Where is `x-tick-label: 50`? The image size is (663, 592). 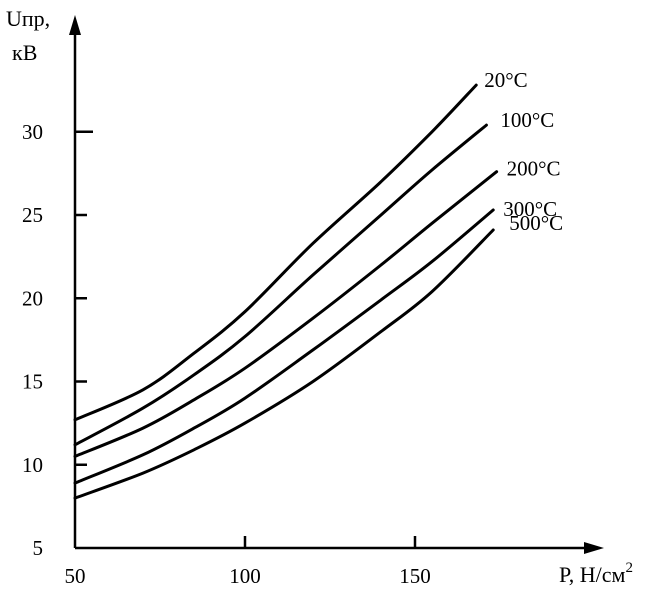
x-tick-label: 50 is located at coordinates (75, 576).